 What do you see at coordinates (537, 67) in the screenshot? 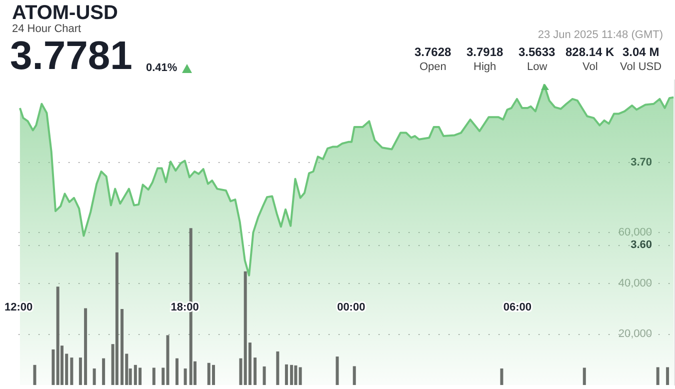
I see `text: Low` at bounding box center [537, 67].